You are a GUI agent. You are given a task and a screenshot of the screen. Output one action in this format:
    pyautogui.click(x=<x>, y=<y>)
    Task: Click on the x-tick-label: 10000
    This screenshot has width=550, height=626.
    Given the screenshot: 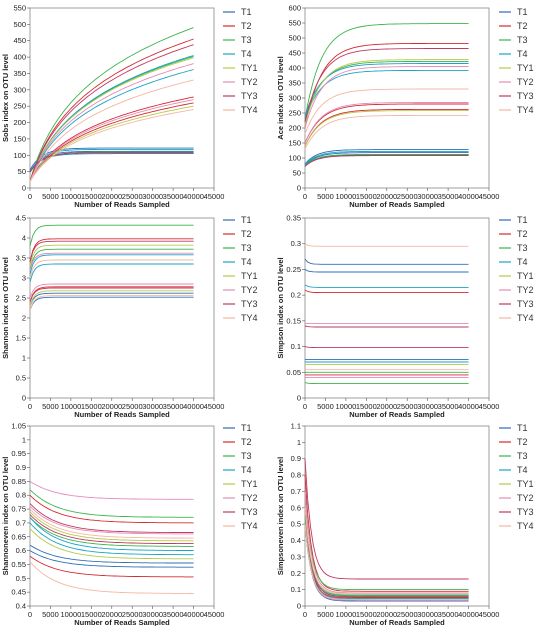 What is the action you would take?
    pyautogui.click(x=345, y=406)
    